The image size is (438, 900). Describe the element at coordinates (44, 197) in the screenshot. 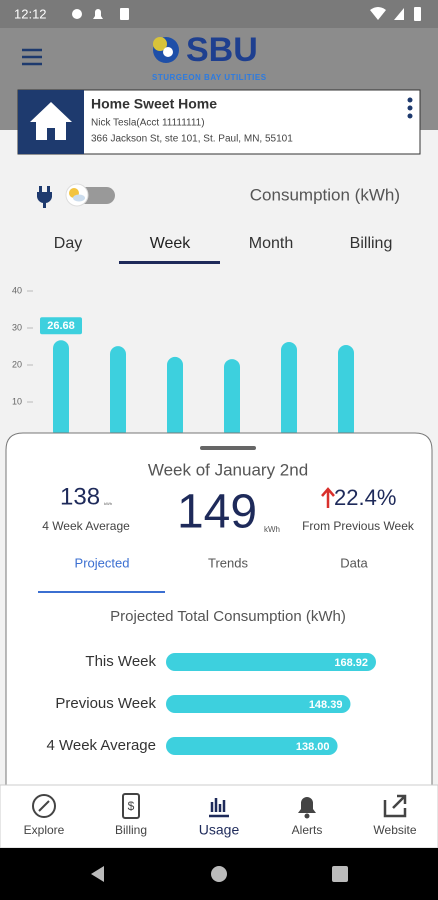

I see `plug-icon` at that location.